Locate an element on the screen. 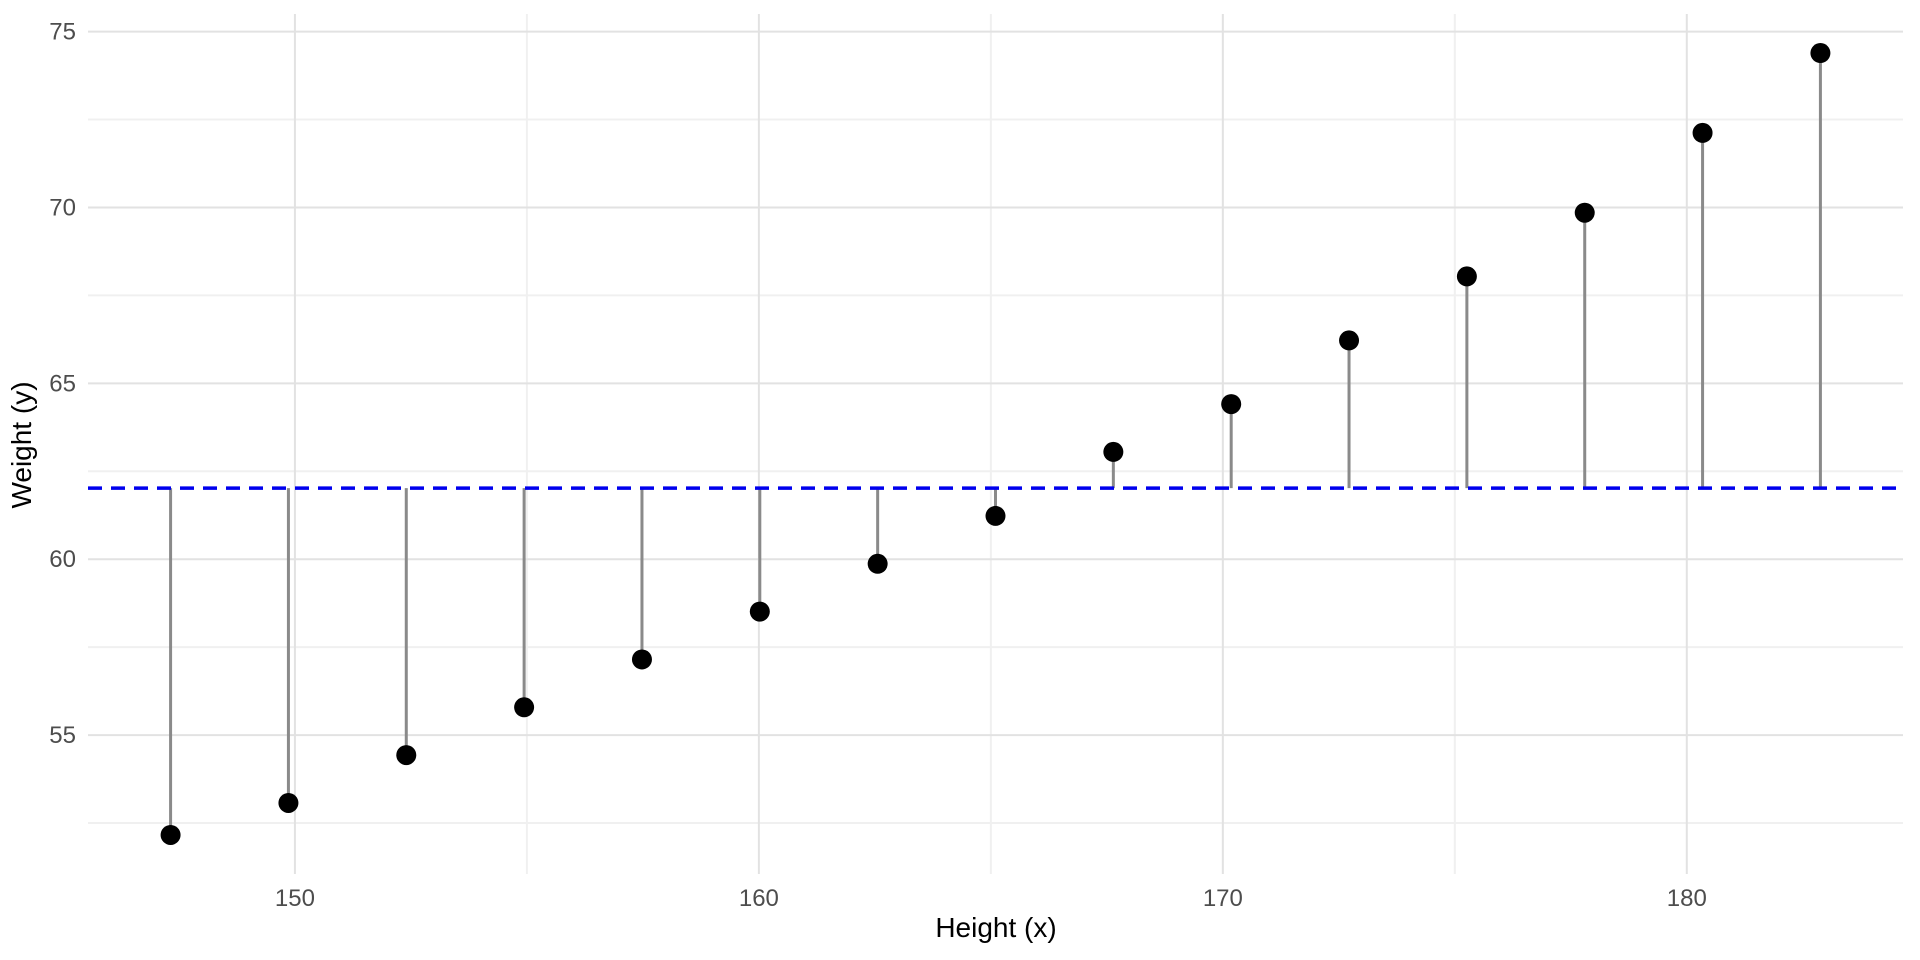 The height and width of the screenshot is (960, 1920). x-tick-label: 160 is located at coordinates (759, 898).